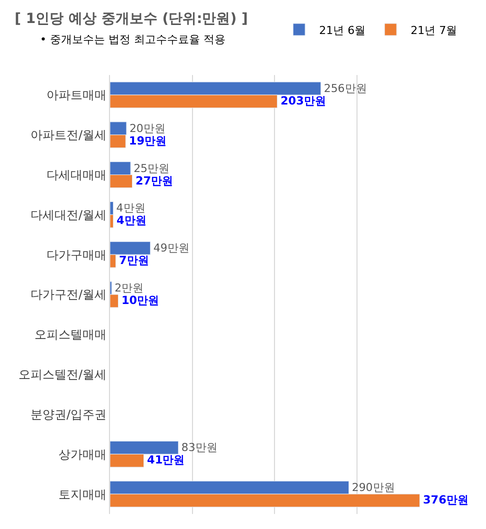  I want to click on data-label: 83만원, so click(199, 447).